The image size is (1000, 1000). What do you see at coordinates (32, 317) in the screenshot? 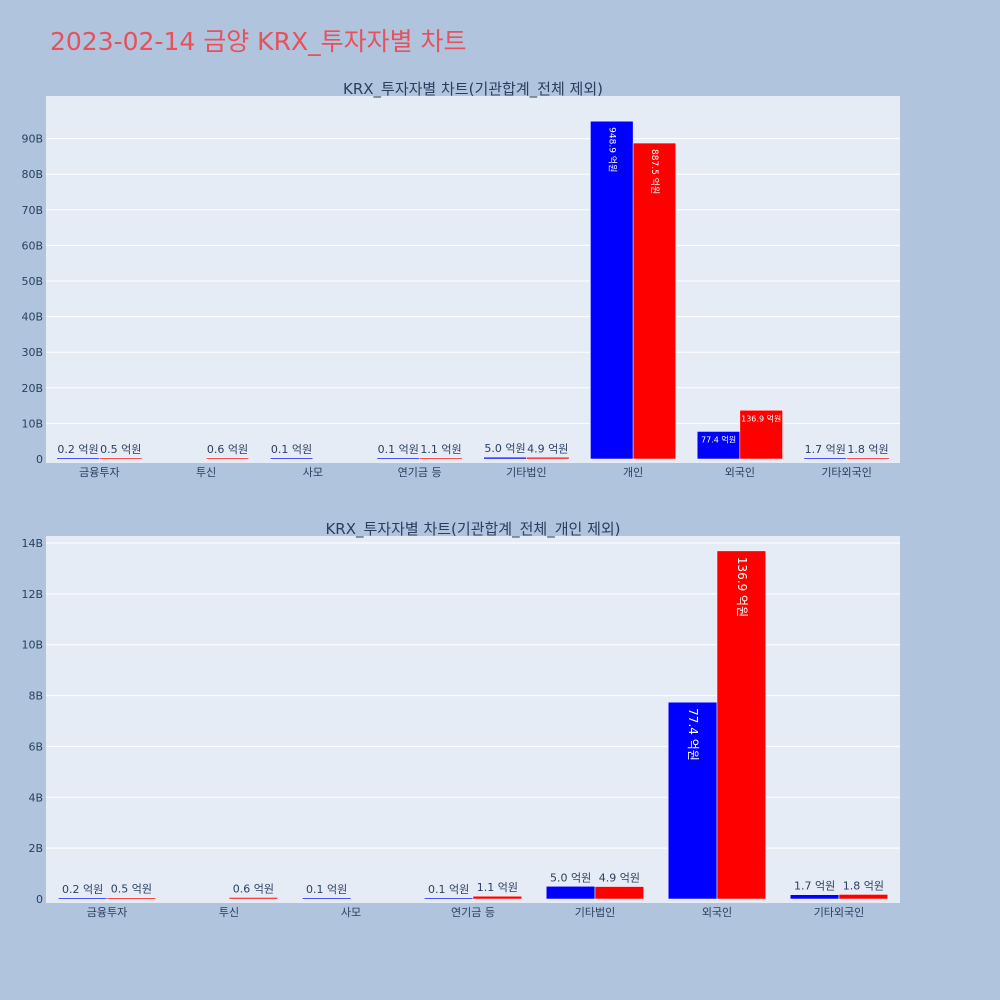
I see `y-tick-label: 40B` at bounding box center [32, 317].